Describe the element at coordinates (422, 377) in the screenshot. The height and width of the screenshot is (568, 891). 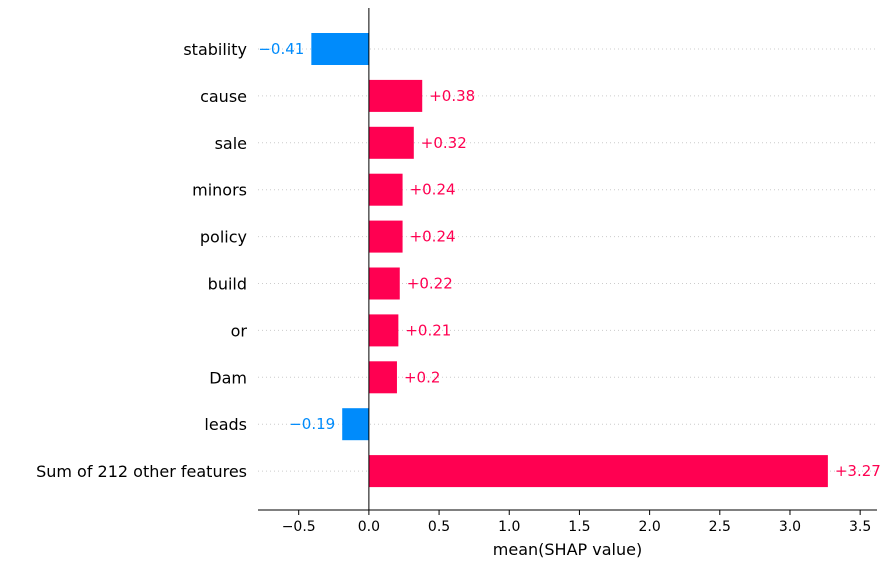
I see `value-label: +0.2` at that location.